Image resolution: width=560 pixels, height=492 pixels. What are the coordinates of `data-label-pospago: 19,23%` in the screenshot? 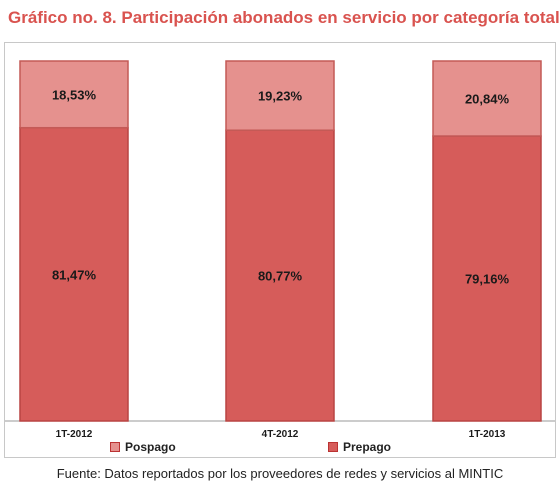 It's located at (280, 96).